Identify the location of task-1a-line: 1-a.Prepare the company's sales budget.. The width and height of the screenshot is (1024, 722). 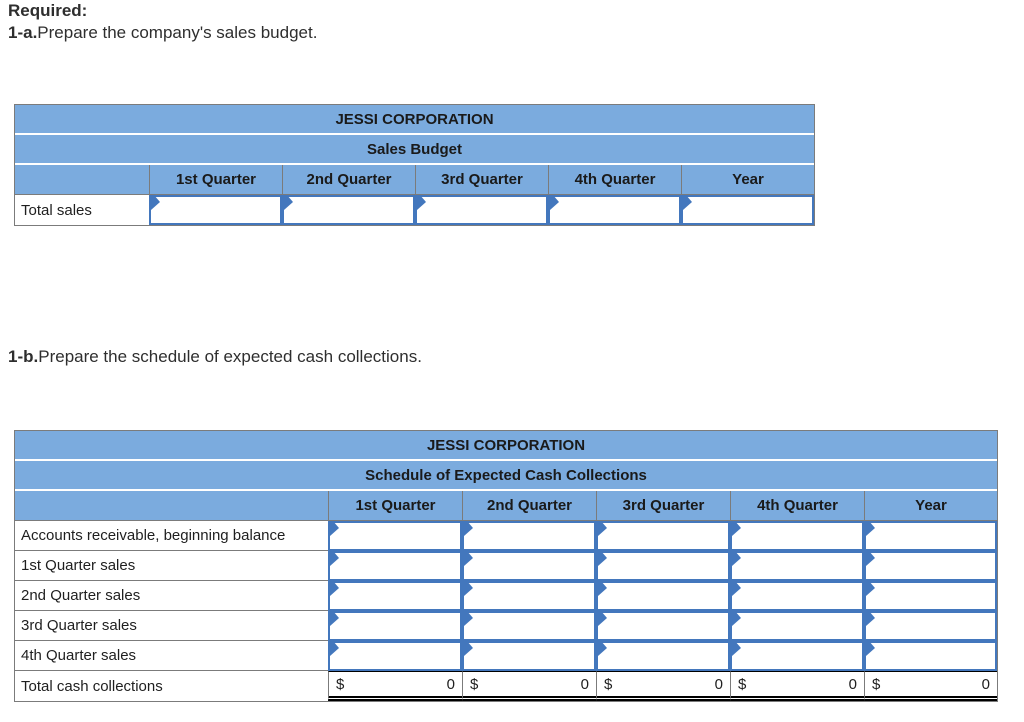
(162, 33).